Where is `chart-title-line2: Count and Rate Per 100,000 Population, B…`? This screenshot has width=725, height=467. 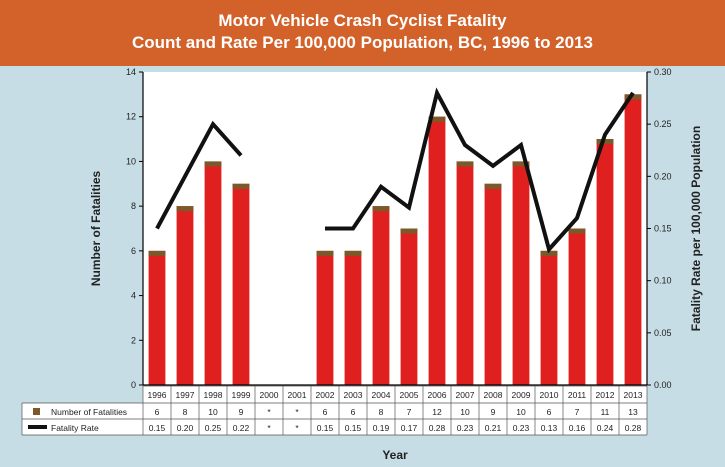
chart-title-line2: Count and Rate Per 100,000 Population, B… is located at coordinates (362, 42).